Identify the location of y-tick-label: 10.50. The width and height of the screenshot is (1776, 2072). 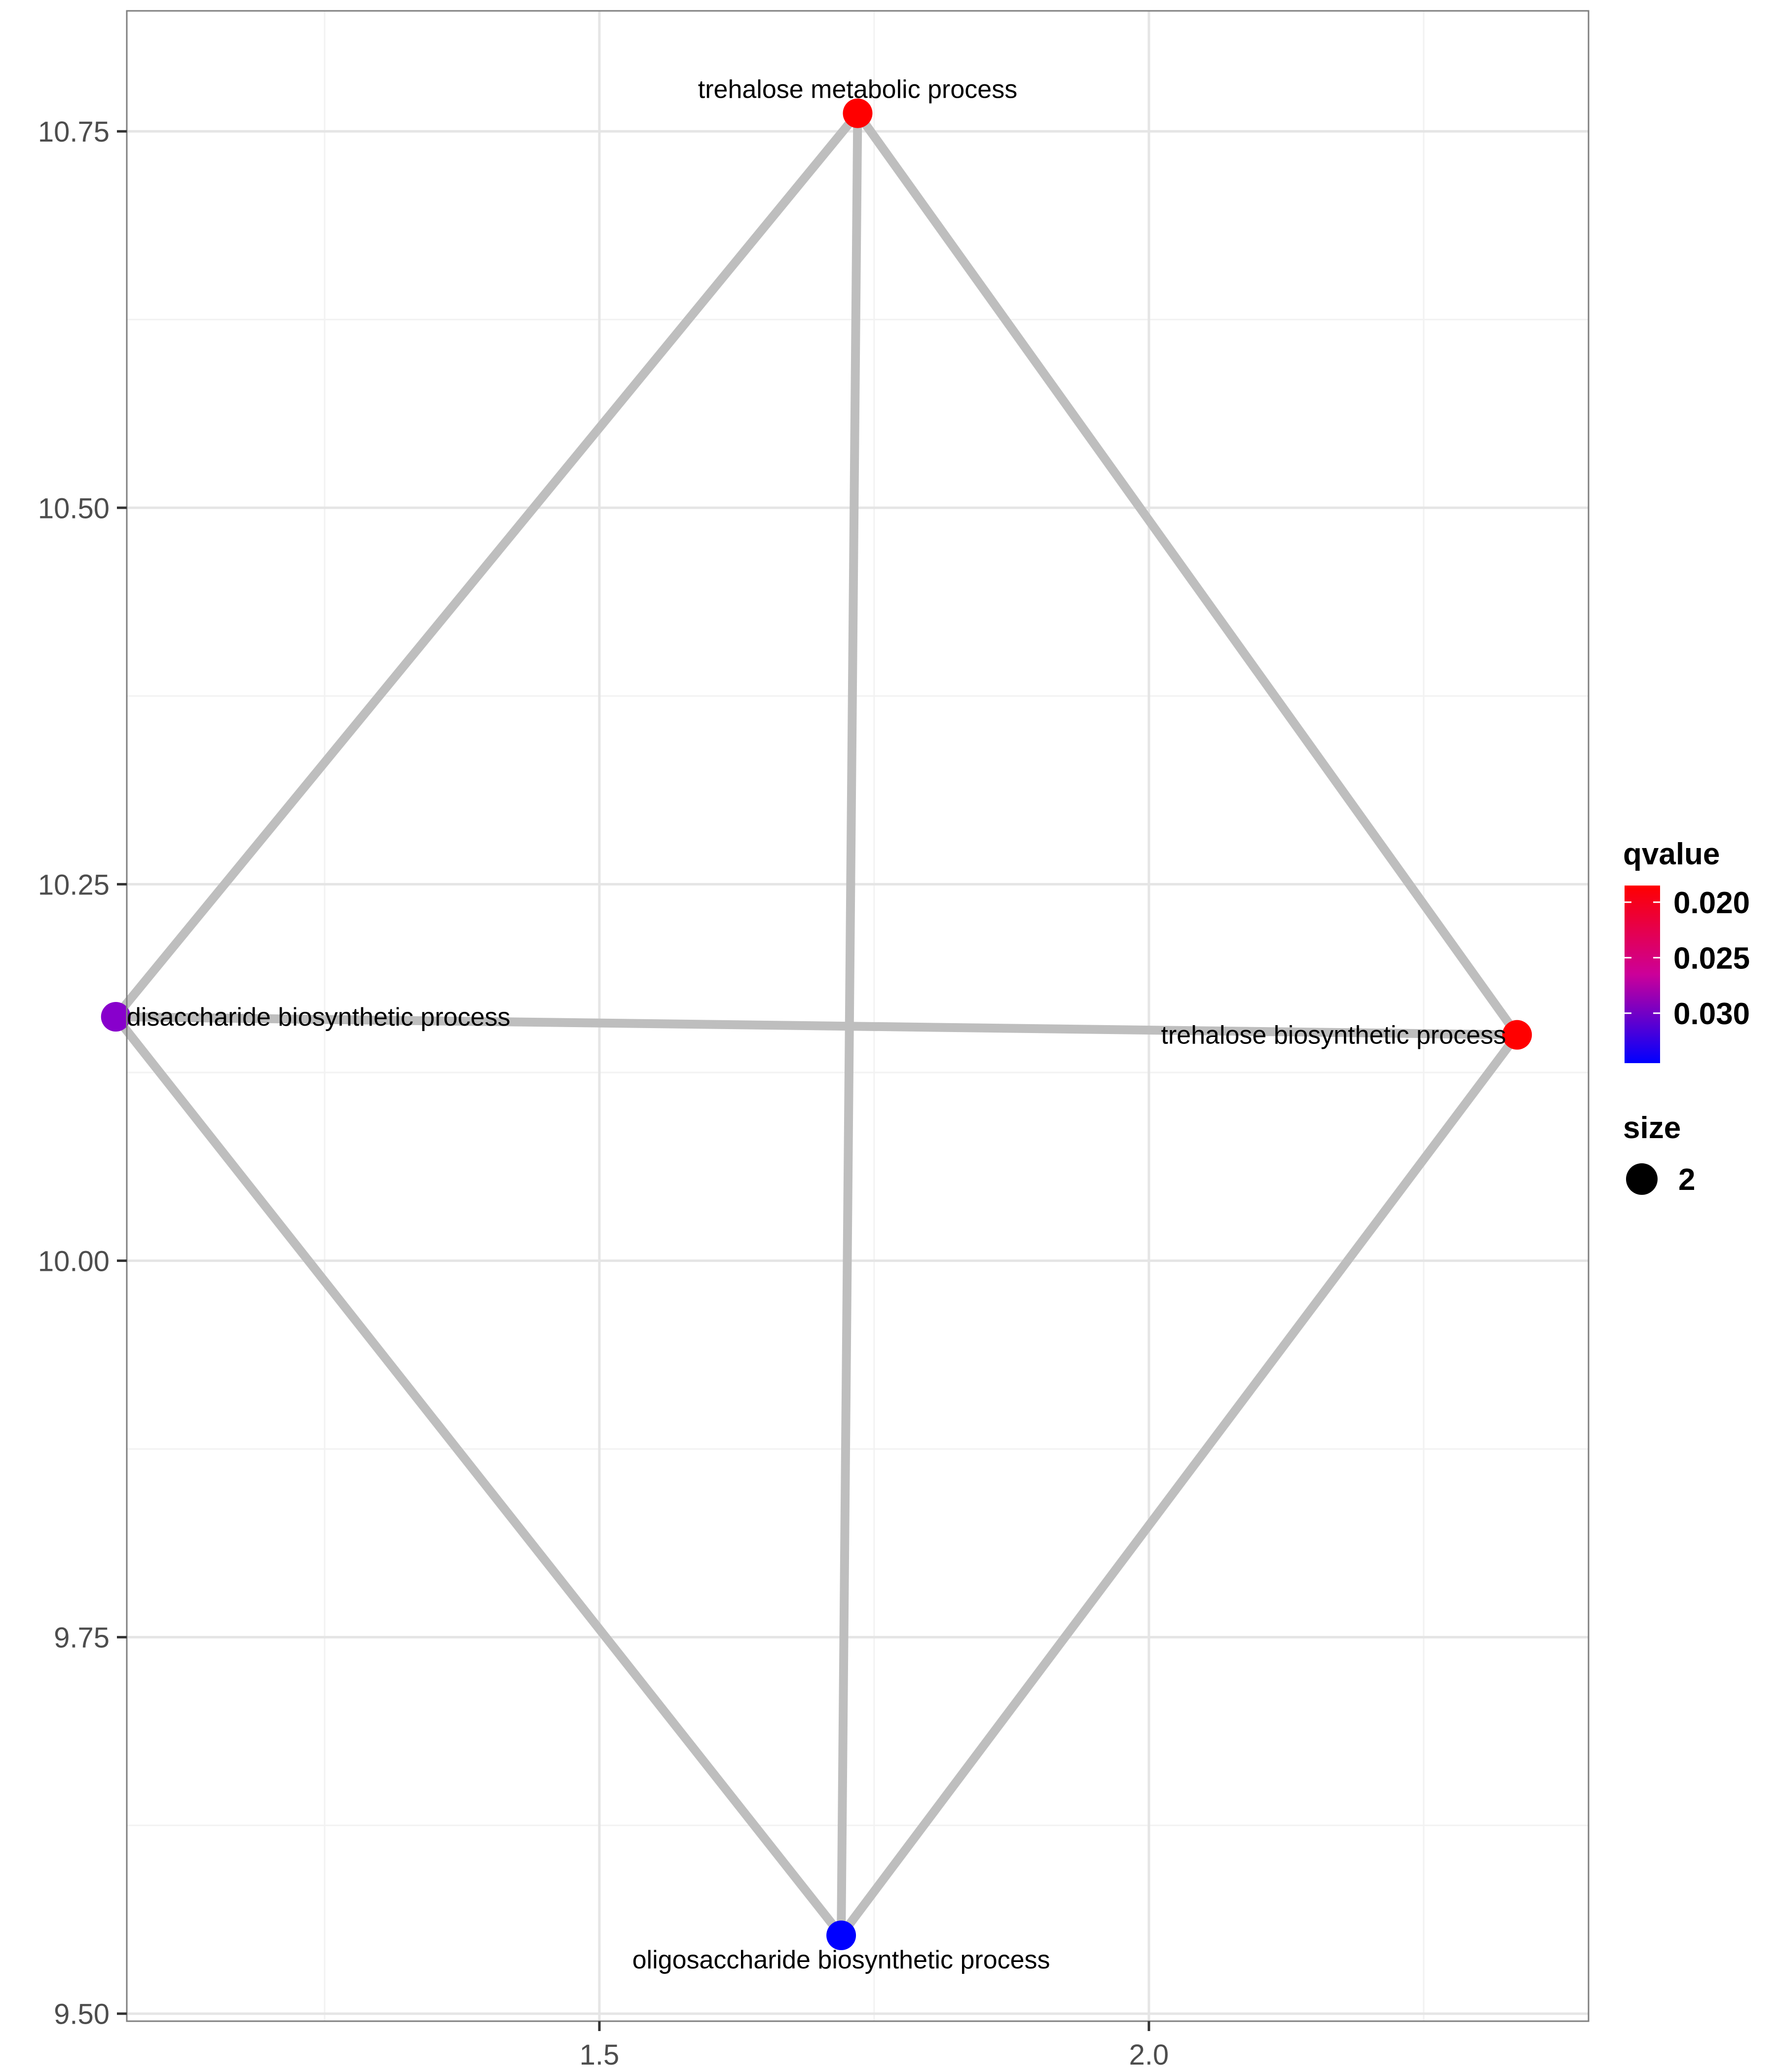
(74, 508).